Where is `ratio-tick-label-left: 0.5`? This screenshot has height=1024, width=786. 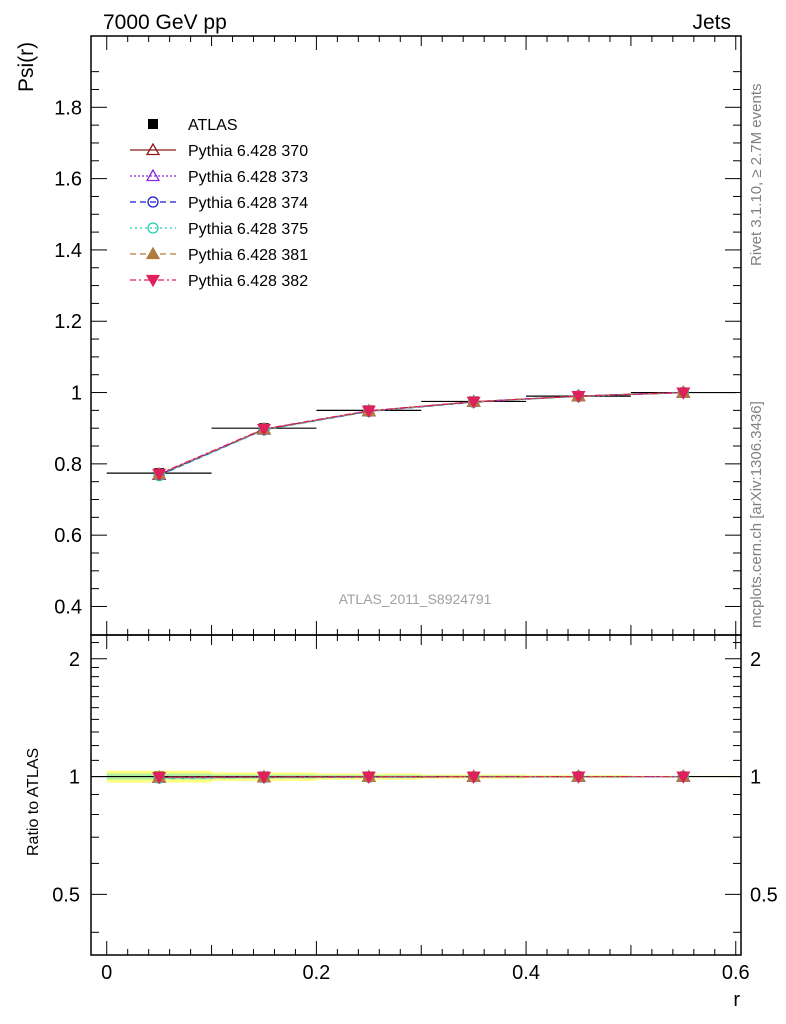 ratio-tick-label-left: 0.5 is located at coordinates (66, 895).